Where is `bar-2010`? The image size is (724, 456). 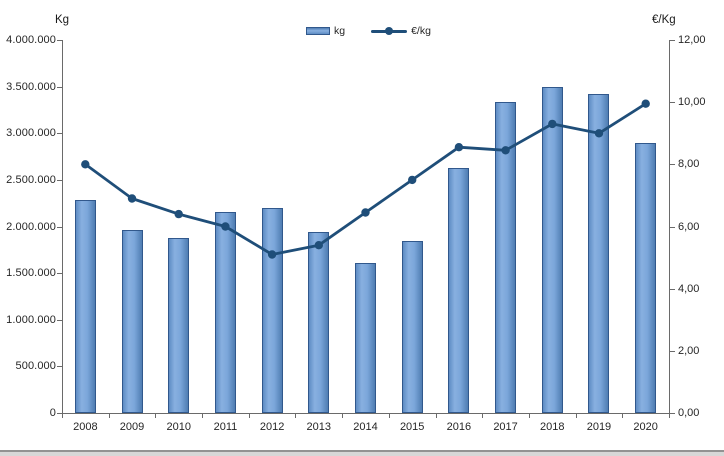
bar-2010 is located at coordinates (179, 325).